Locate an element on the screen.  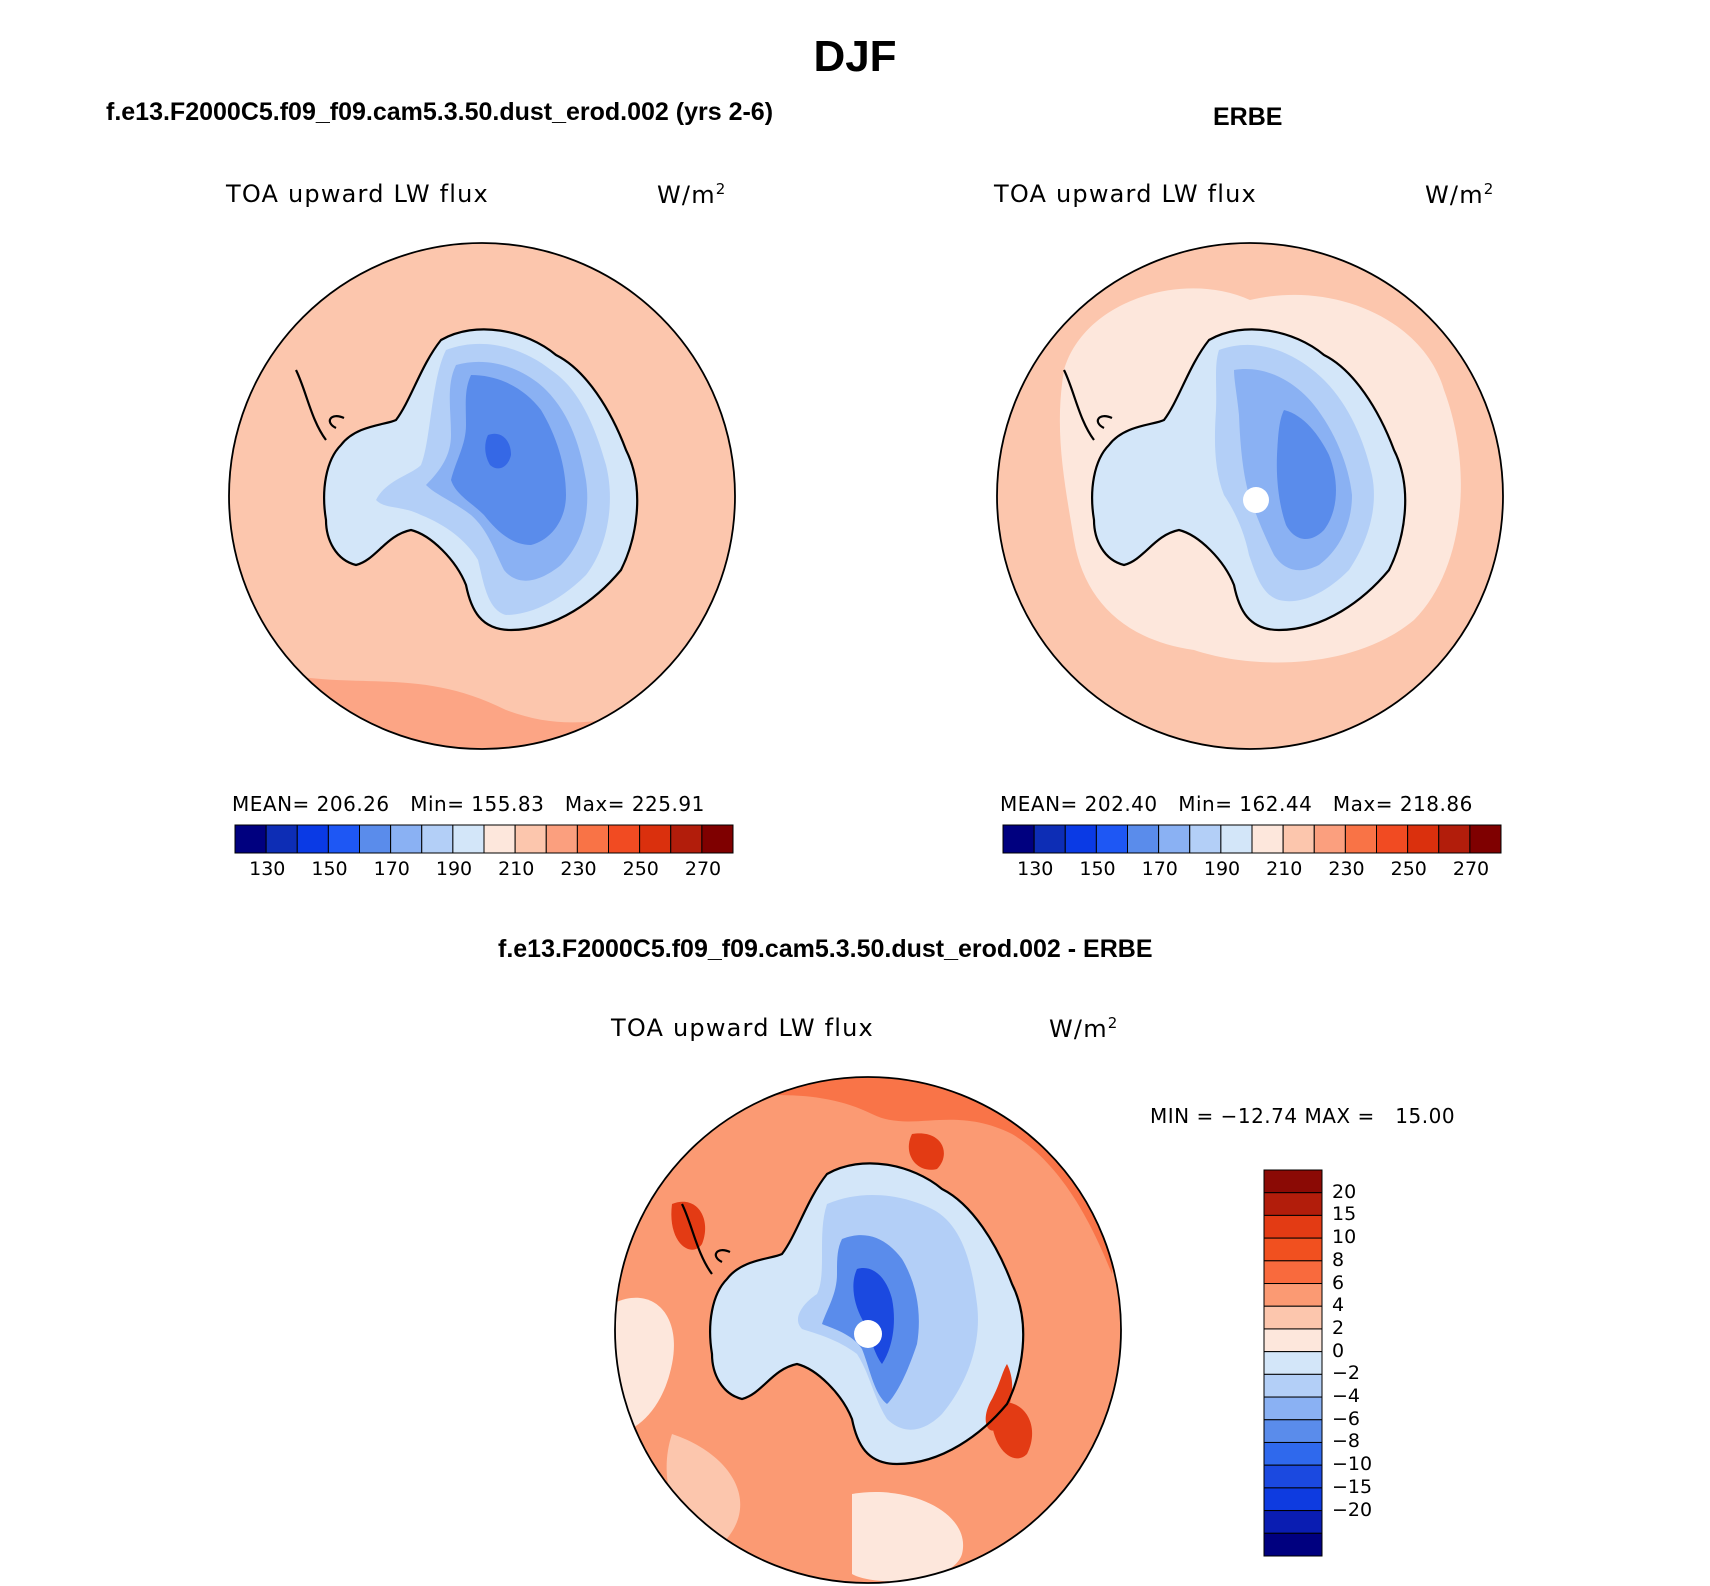
obs-stats: MEAN= 202.40 Min= 162.44 Max= 218.86 is located at coordinates (1236, 804).